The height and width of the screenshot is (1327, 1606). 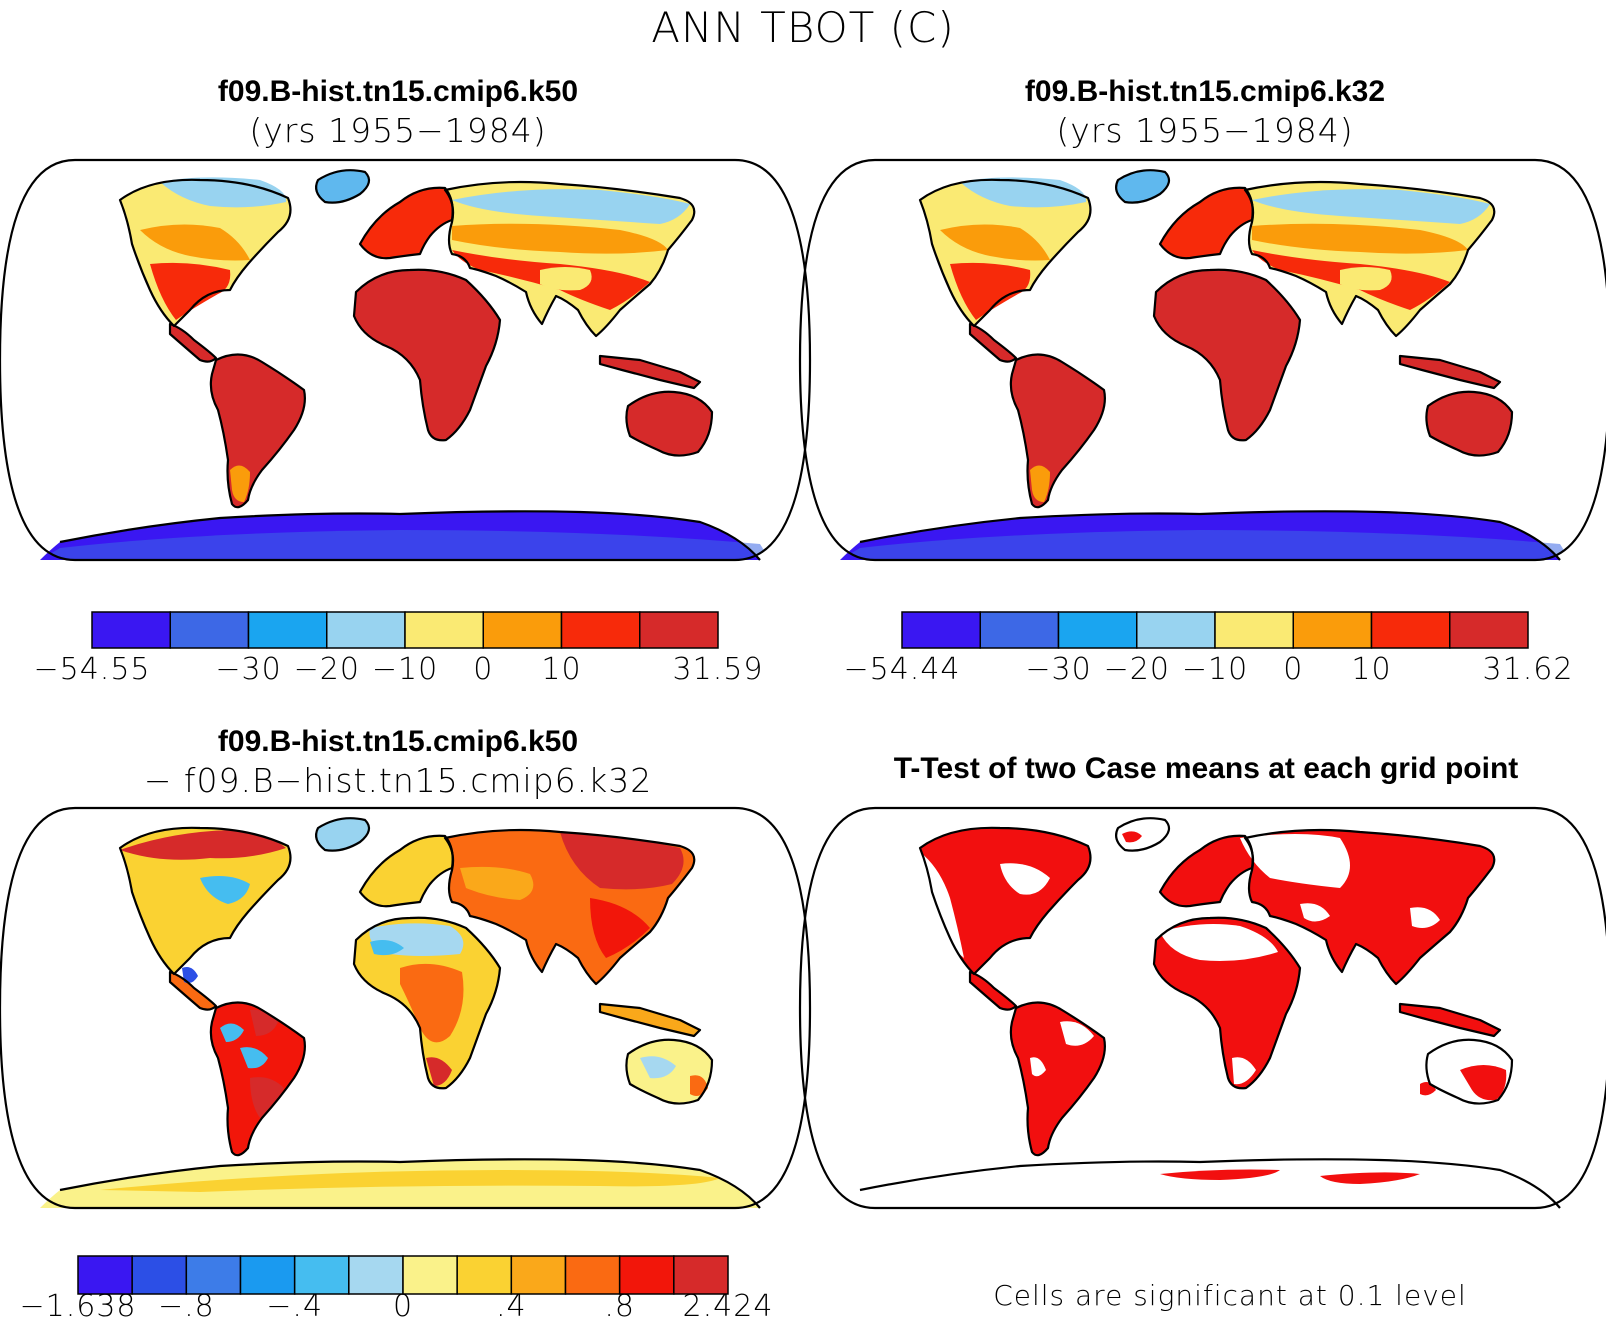 I want to click on panel-b-colorbar: −54.44 −30 −20 −10 0 10 31.62, so click(x=1208, y=649).